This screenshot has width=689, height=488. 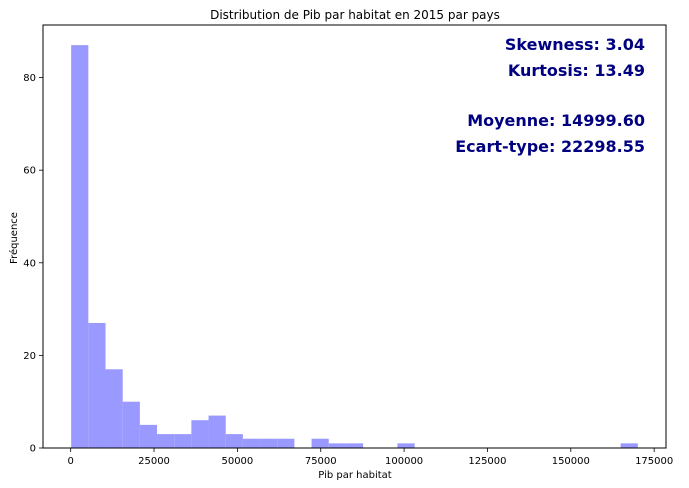 What do you see at coordinates (29, 263) in the screenshot?
I see `y-tick-label: 40` at bounding box center [29, 263].